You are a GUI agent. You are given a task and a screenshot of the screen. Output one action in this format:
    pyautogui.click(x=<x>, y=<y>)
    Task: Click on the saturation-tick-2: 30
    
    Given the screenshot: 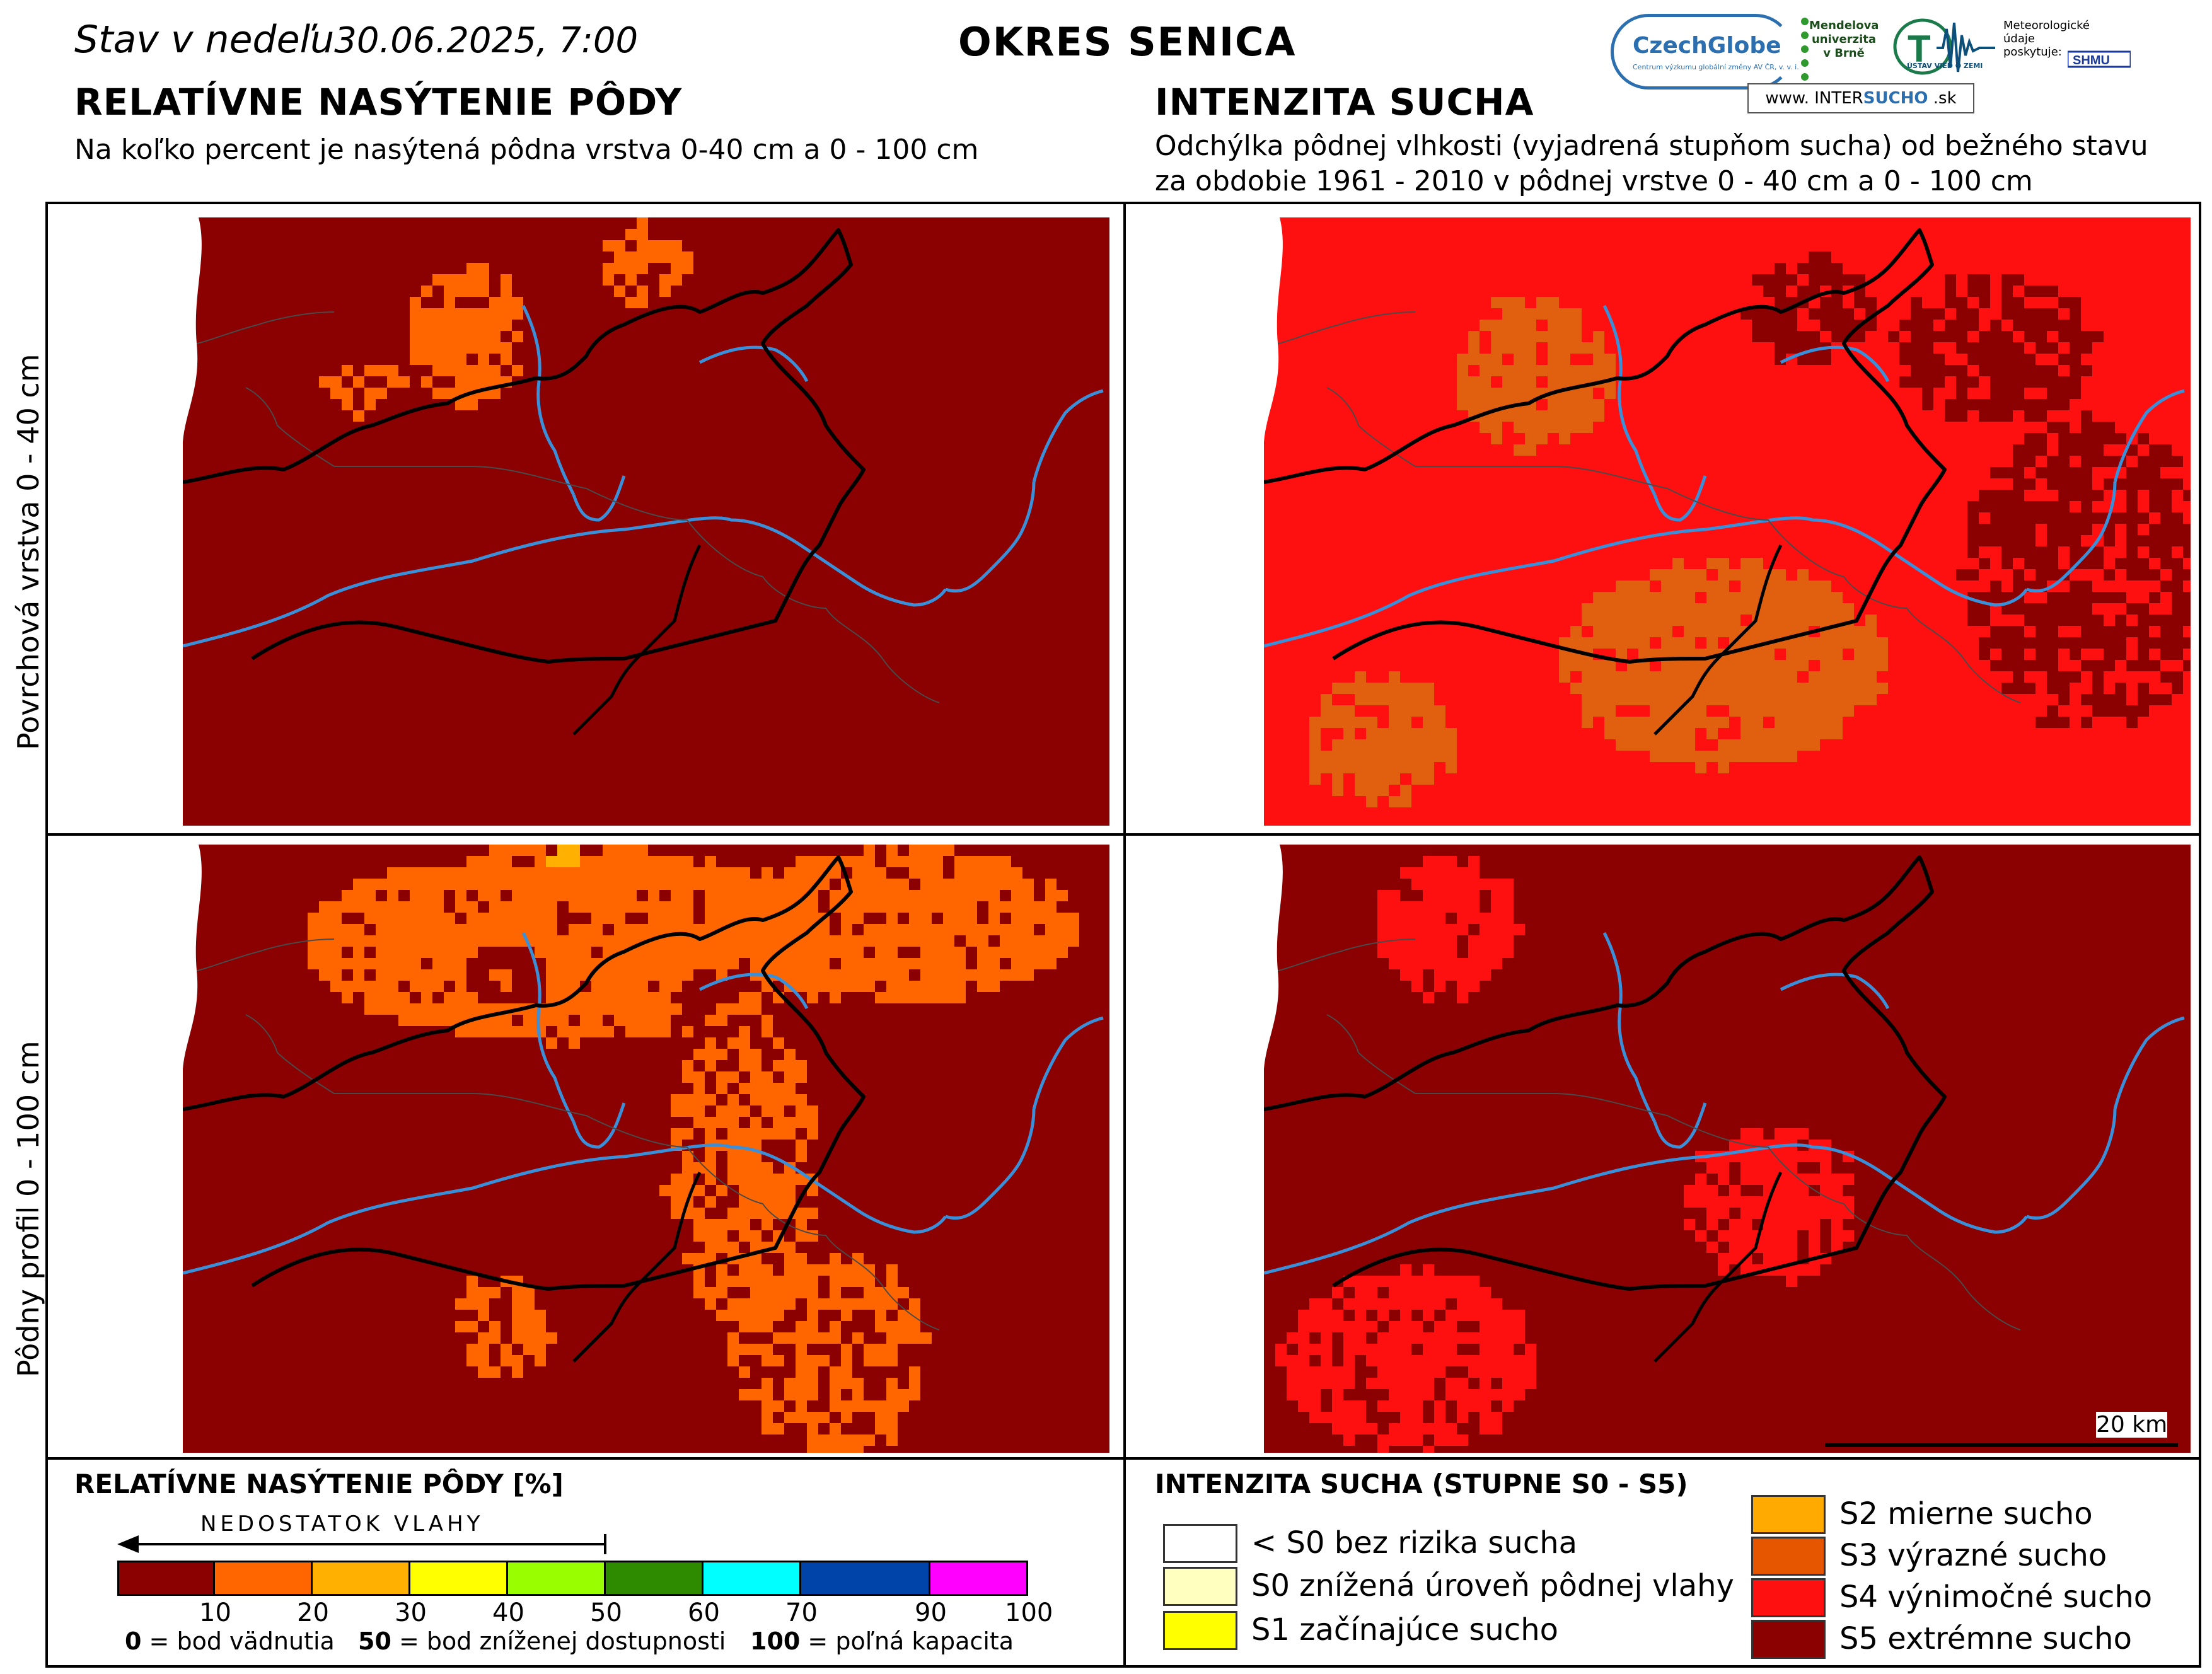 What is the action you would take?
    pyautogui.click(x=411, y=1612)
    